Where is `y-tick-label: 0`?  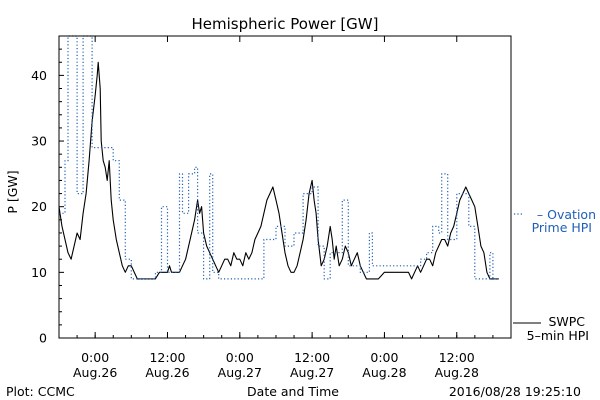
y-tick-label: 0 is located at coordinates (43, 338).